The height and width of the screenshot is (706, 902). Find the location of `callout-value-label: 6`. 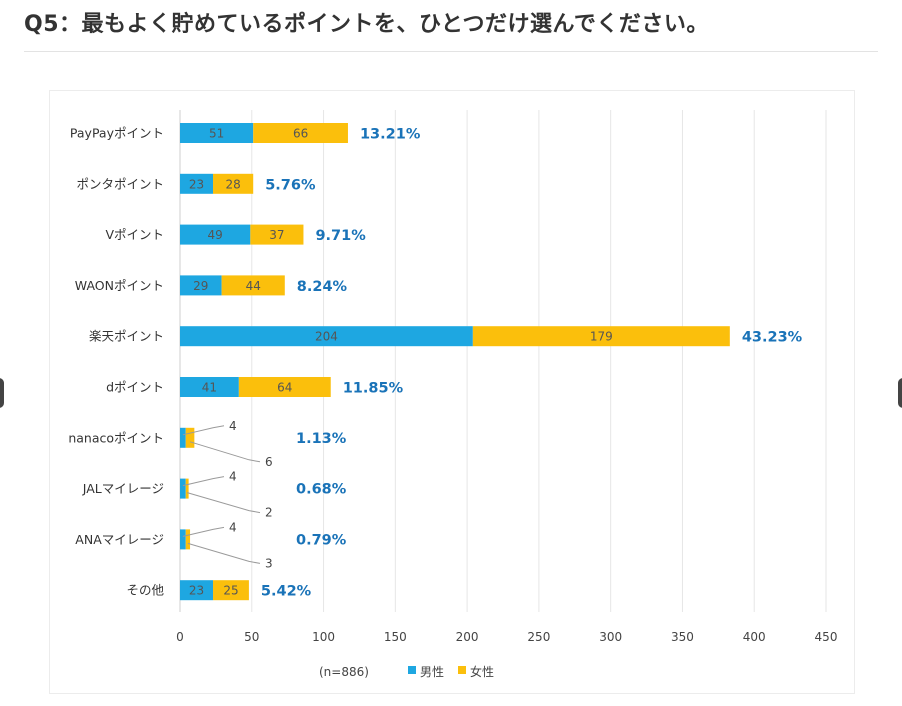

callout-value-label: 6 is located at coordinates (269, 462).